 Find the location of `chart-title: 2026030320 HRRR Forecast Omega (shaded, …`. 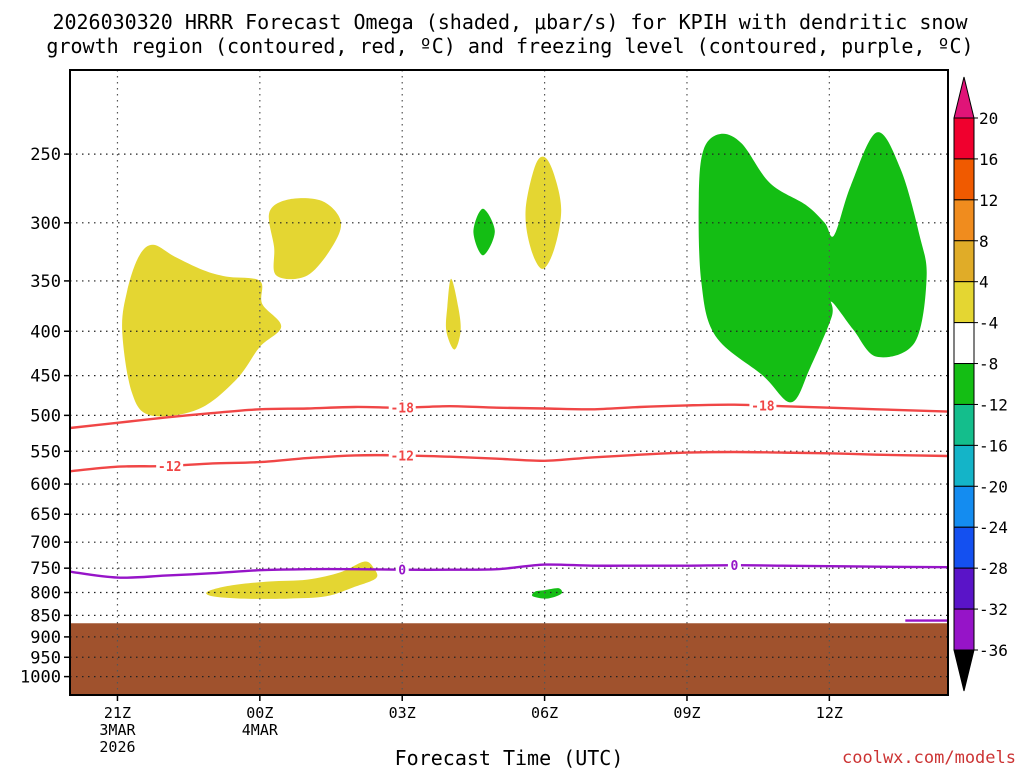

chart-title: 2026030320 HRRR Forecast Omega (shaded, … is located at coordinates (509, 34).